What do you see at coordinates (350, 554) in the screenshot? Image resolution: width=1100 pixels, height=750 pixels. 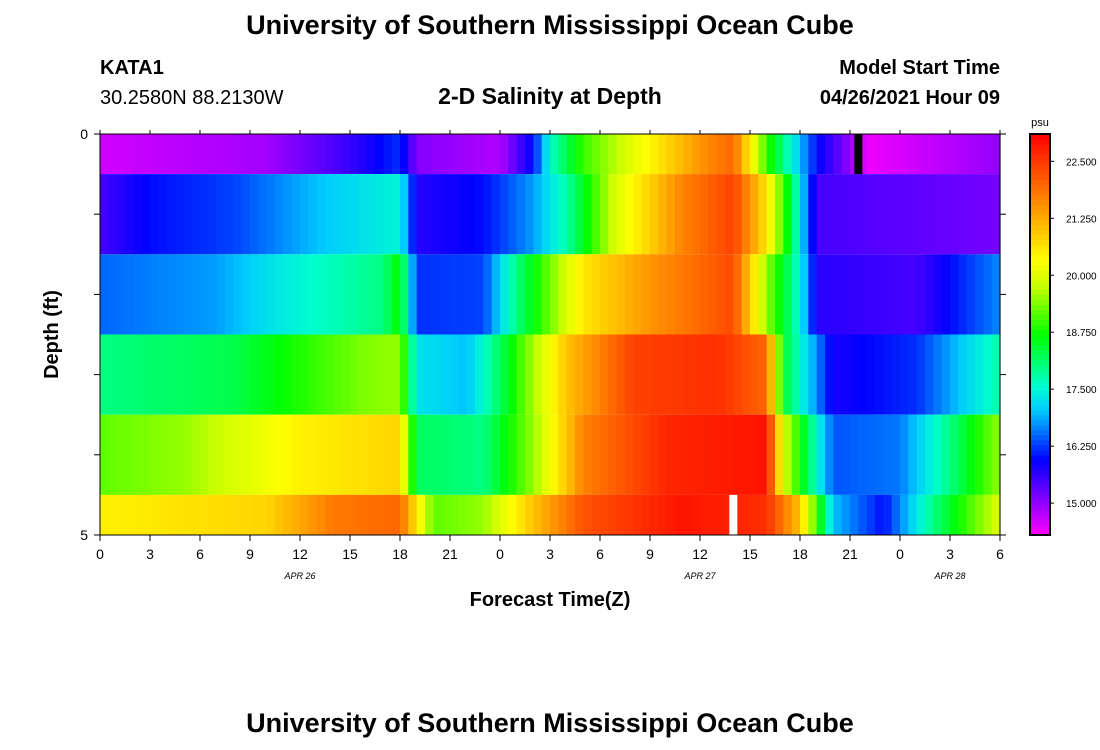 I see `x-tick-label: 15` at bounding box center [350, 554].